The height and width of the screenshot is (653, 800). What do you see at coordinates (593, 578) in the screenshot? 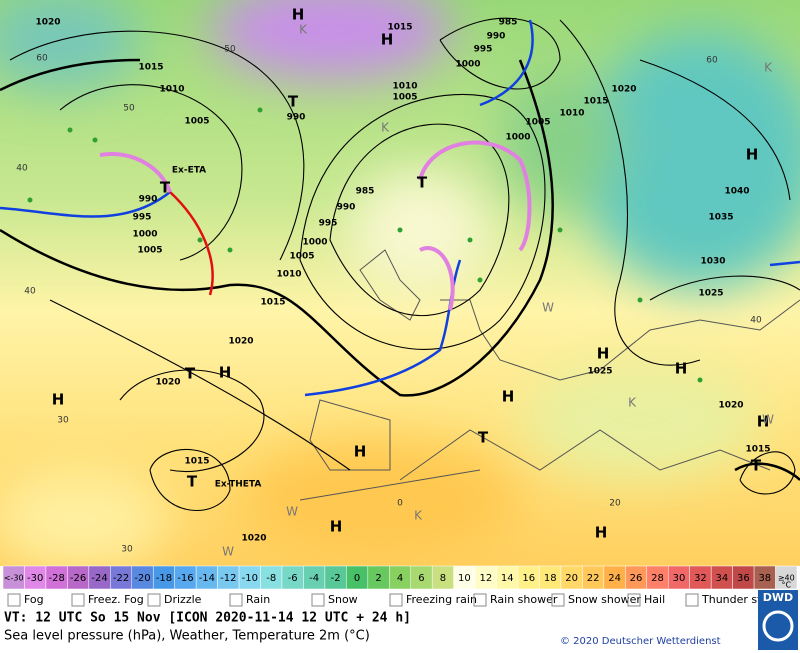
I see `scale-label: 22` at bounding box center [593, 578].